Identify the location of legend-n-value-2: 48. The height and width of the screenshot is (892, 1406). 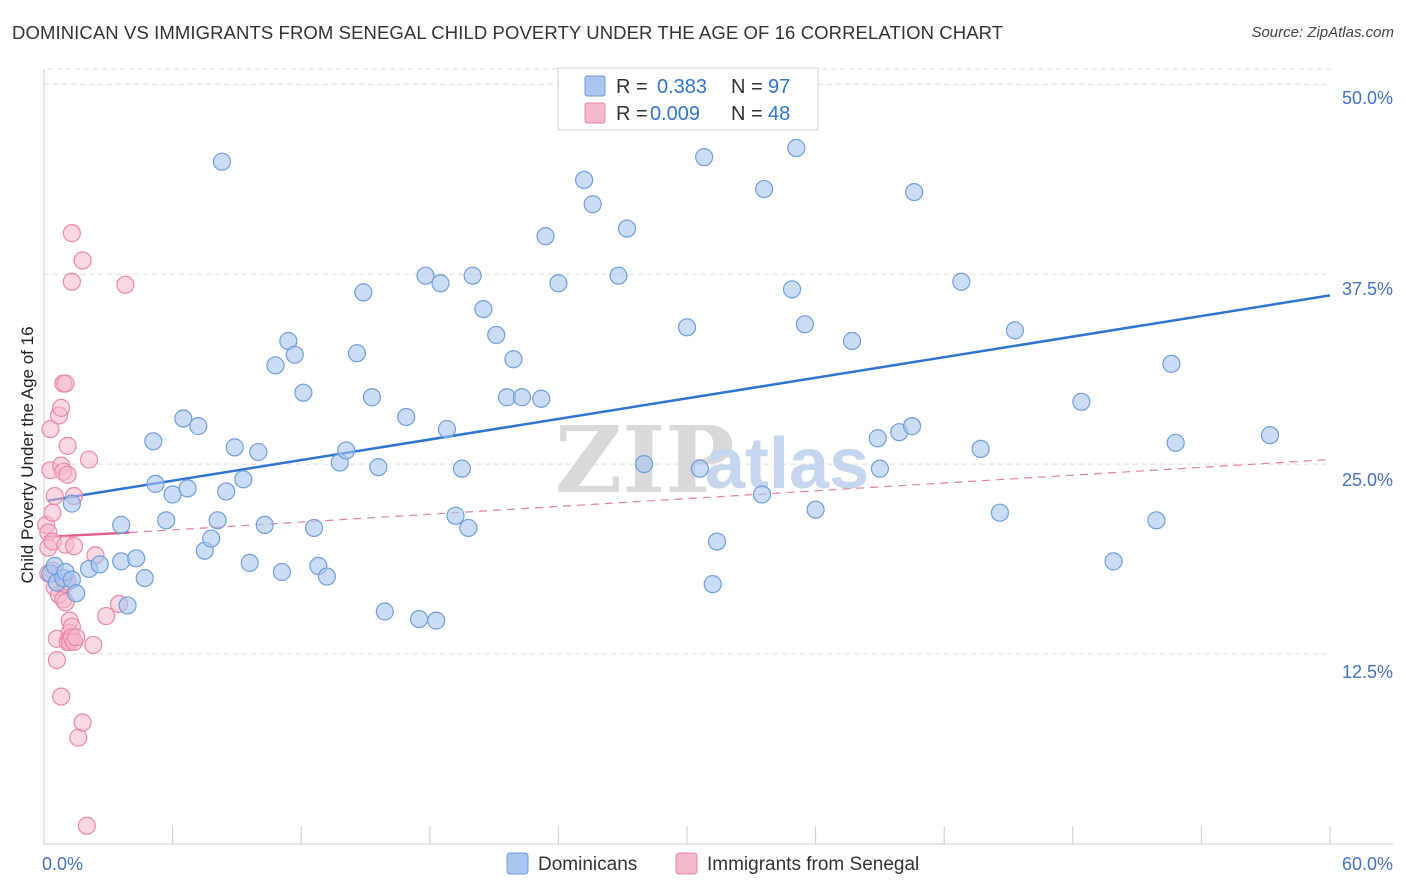
(779, 114).